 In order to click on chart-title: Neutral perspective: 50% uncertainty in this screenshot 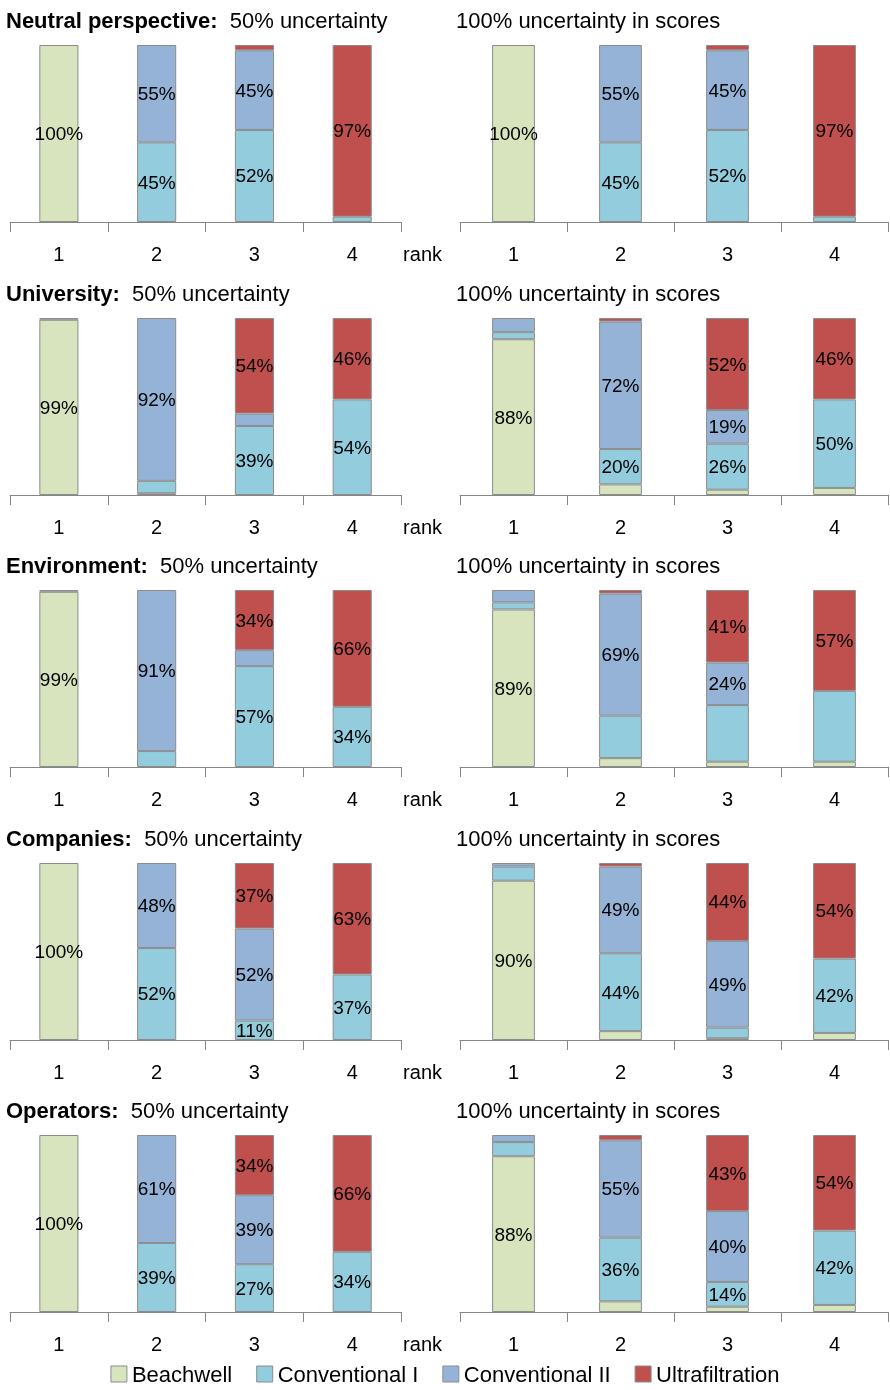, I will do `click(197, 20)`.